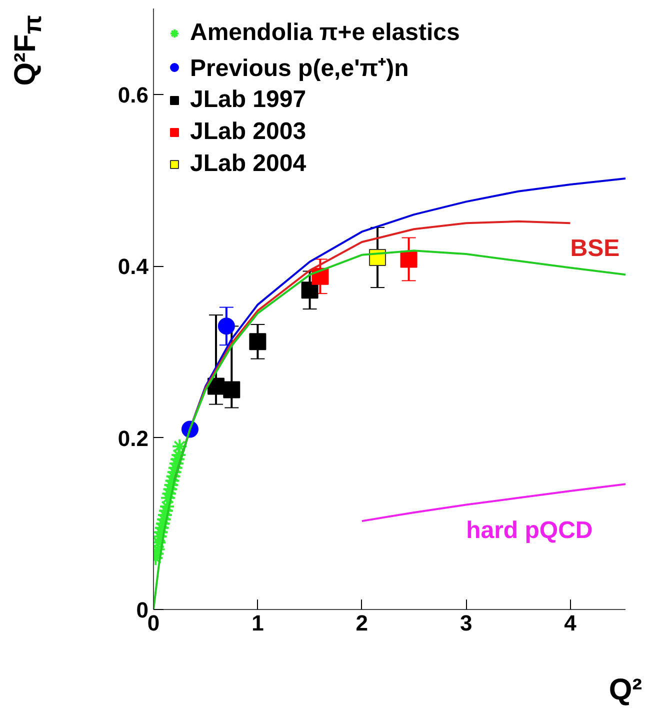  Describe the element at coordinates (529, 530) in the screenshot. I see `annotation: hard pQCD` at that location.